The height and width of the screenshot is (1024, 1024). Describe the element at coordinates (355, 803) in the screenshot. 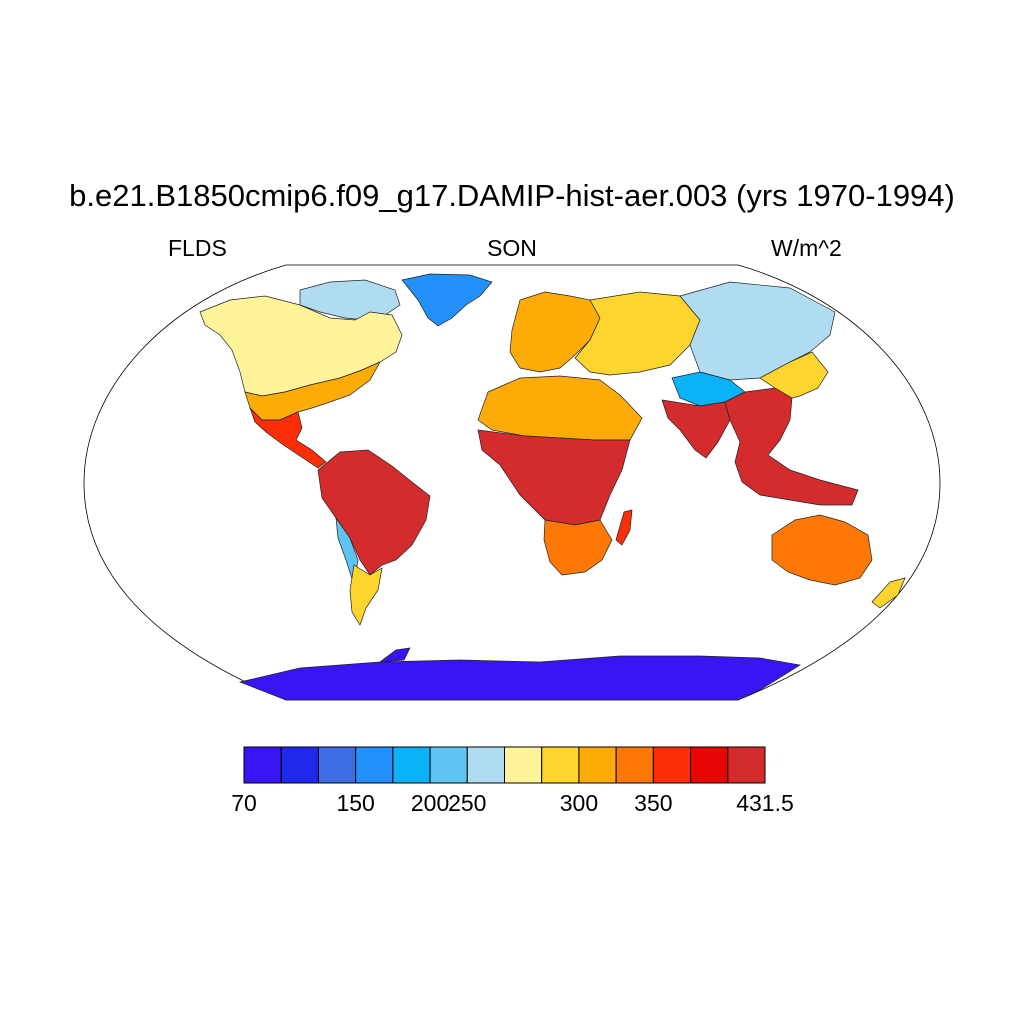

I see `colorbar-tick-label: 150` at that location.